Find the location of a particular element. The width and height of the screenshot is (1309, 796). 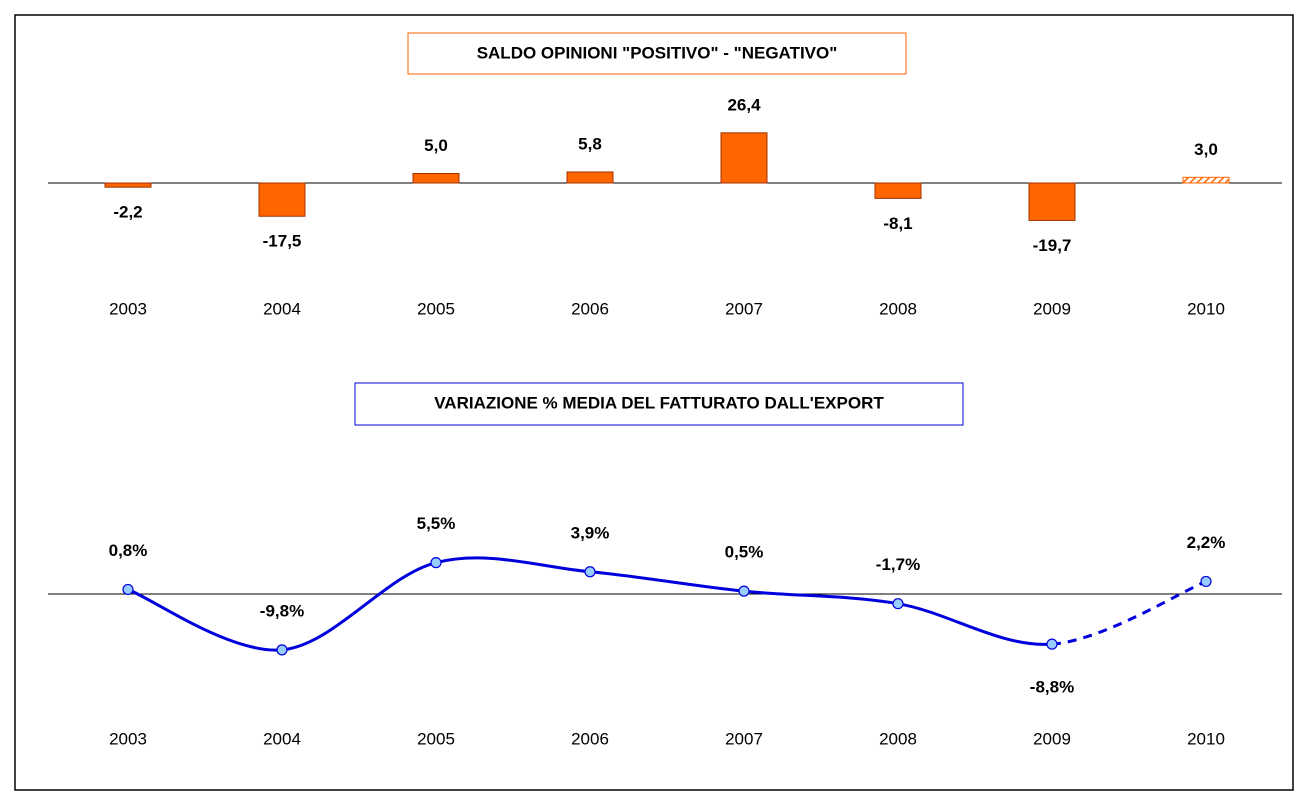

data-label: -1,7% is located at coordinates (898, 564).